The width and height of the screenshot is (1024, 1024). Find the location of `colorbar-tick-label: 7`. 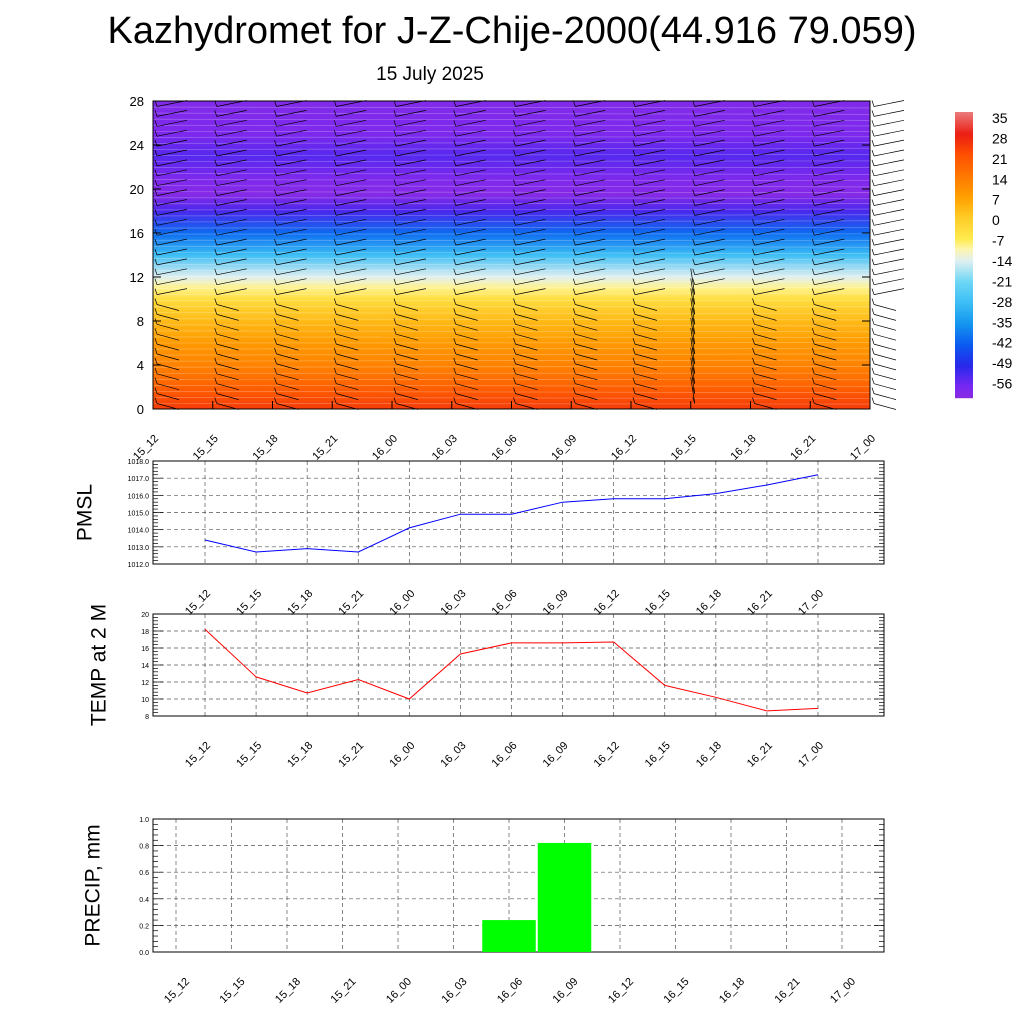

colorbar-tick-label: 7 is located at coordinates (996, 200).